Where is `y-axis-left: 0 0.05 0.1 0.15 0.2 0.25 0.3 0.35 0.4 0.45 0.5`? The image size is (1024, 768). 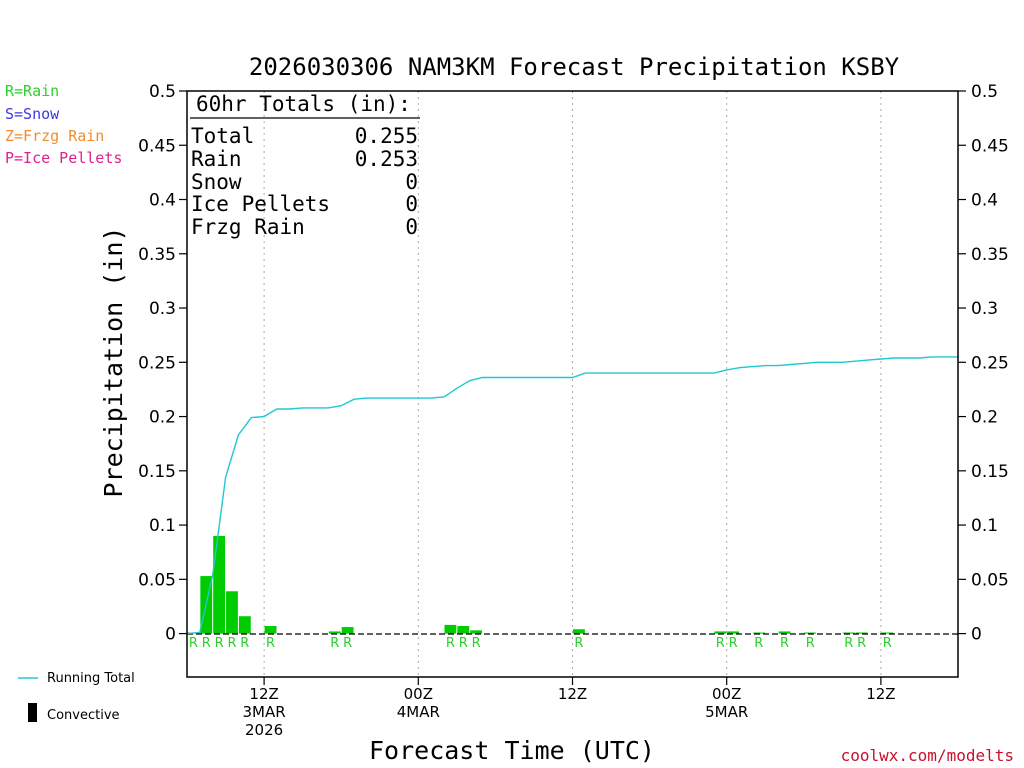
y-axis-left: 0 0.05 0.1 0.15 0.2 0.25 0.3 0.35 0.4 0.45 0.5 is located at coordinates (162, 363).